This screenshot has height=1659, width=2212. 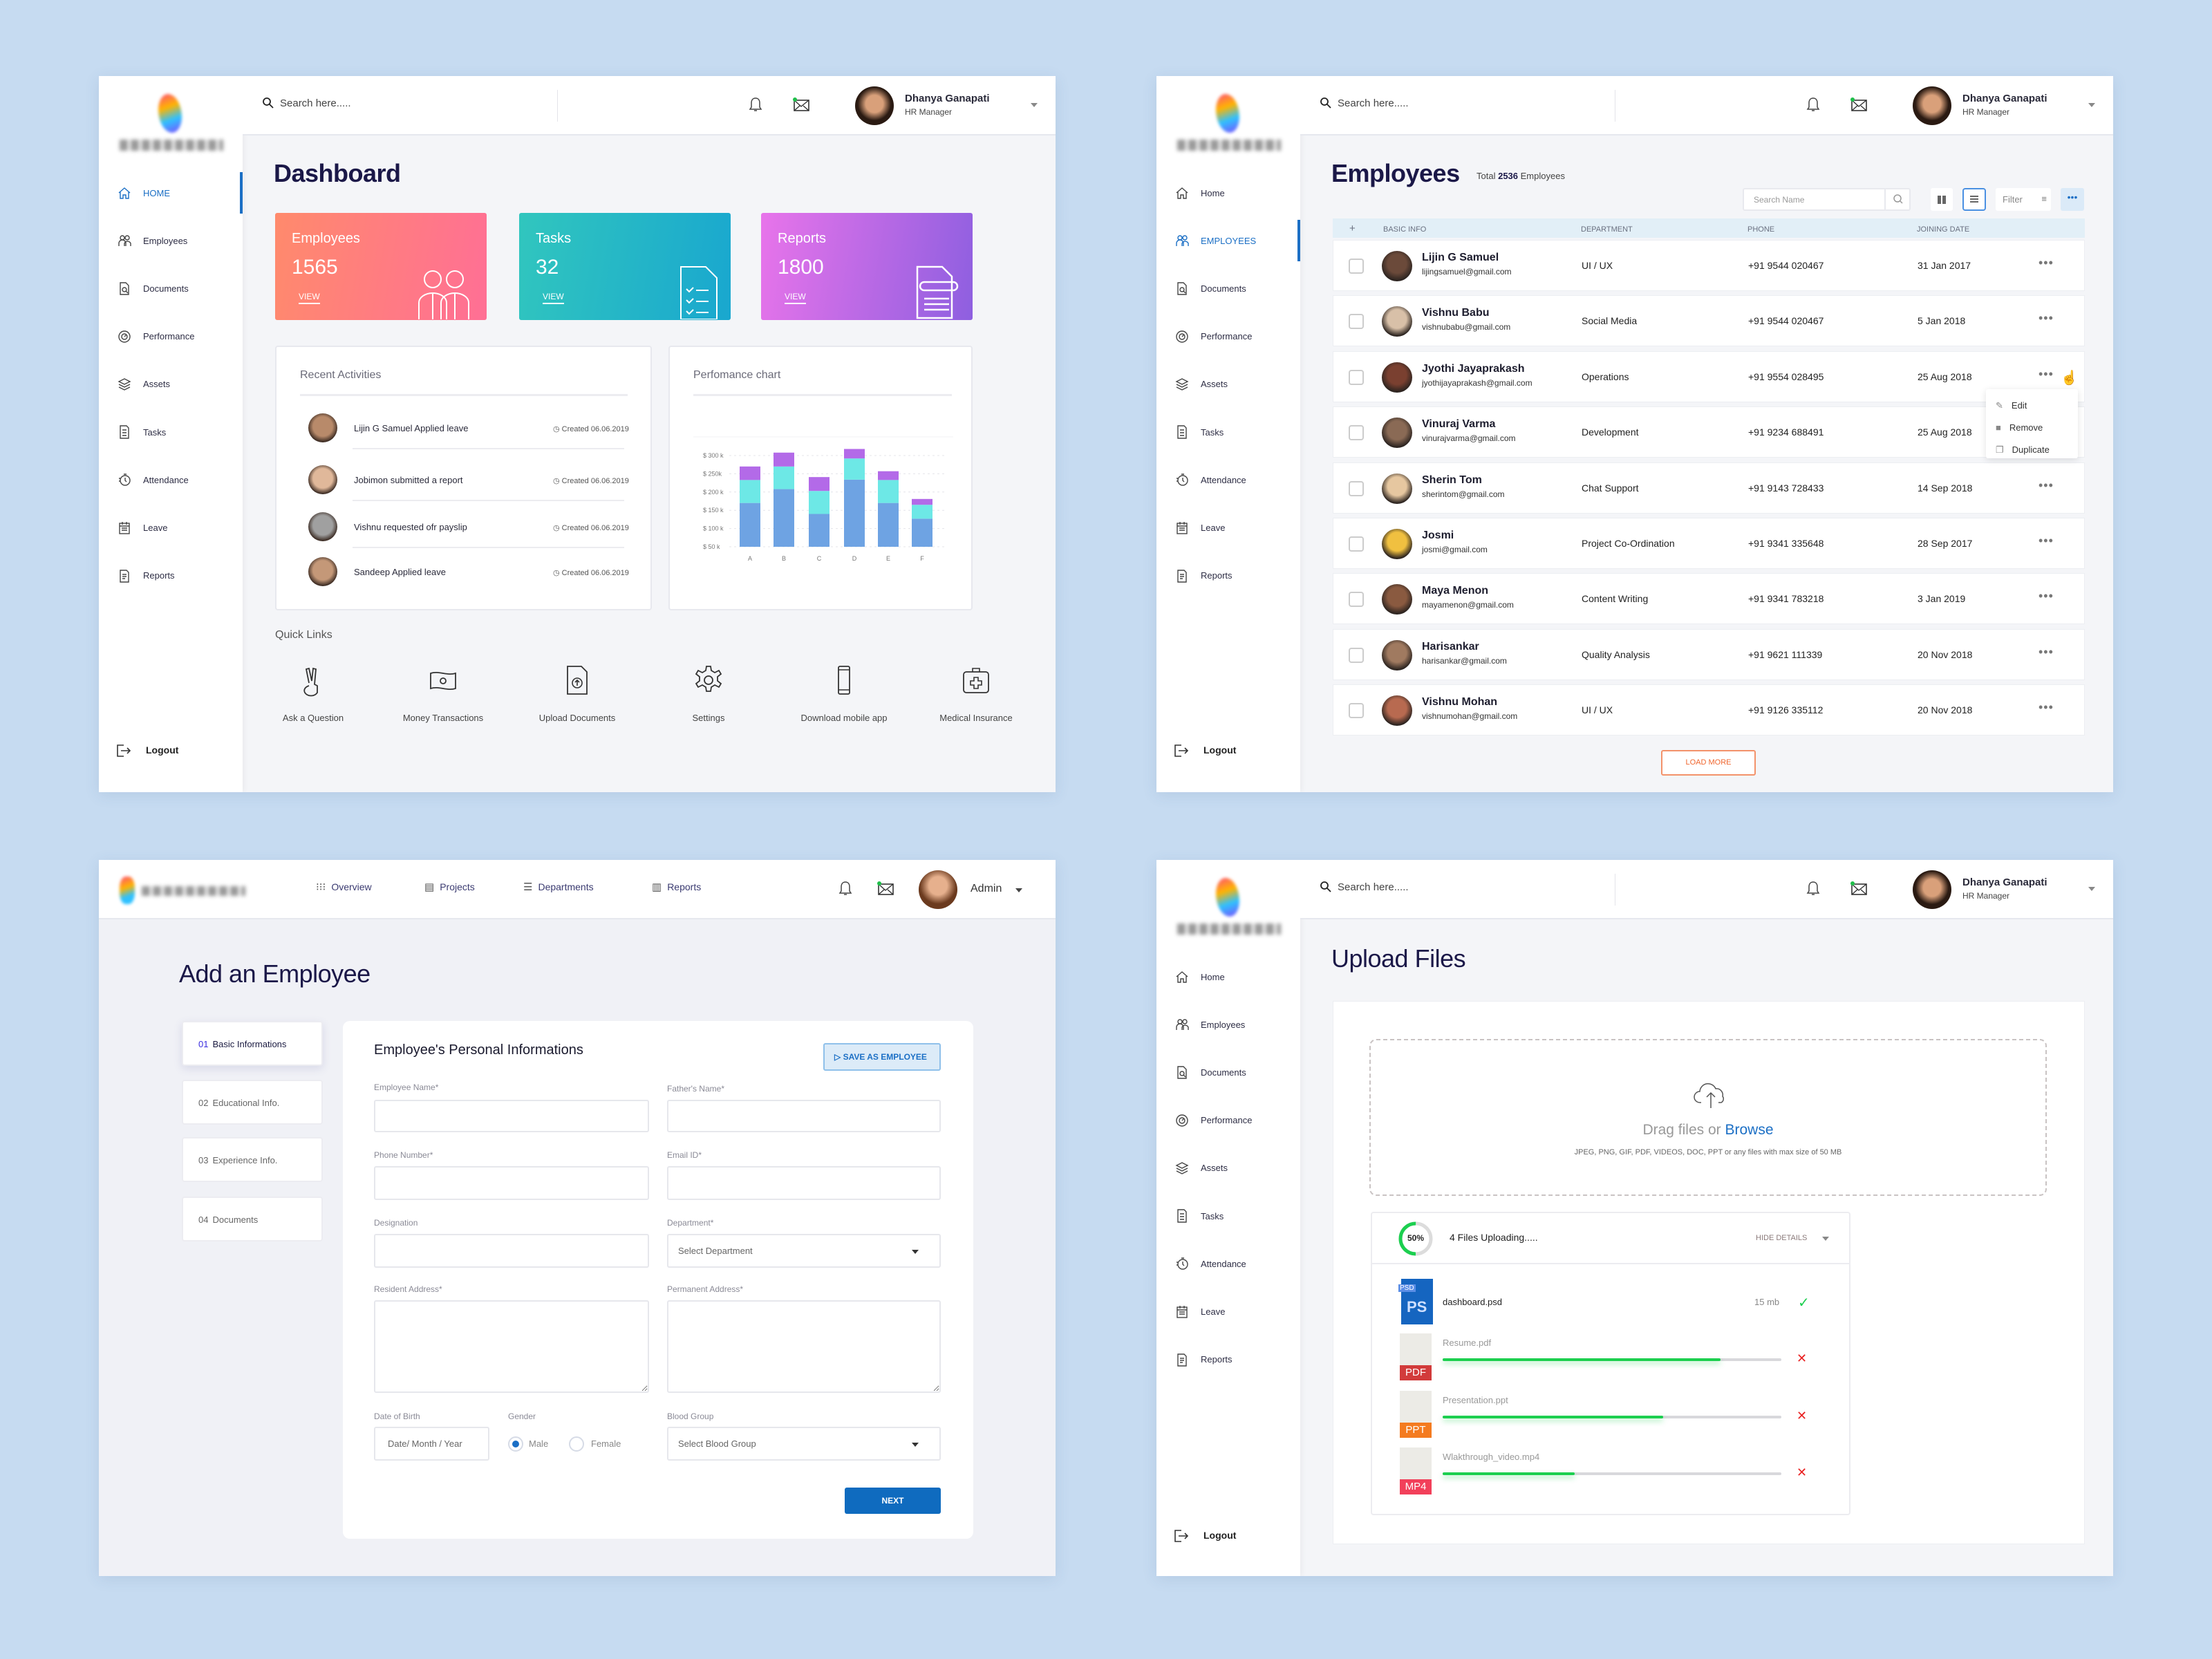 I want to click on phone-number-input, so click(x=511, y=1183).